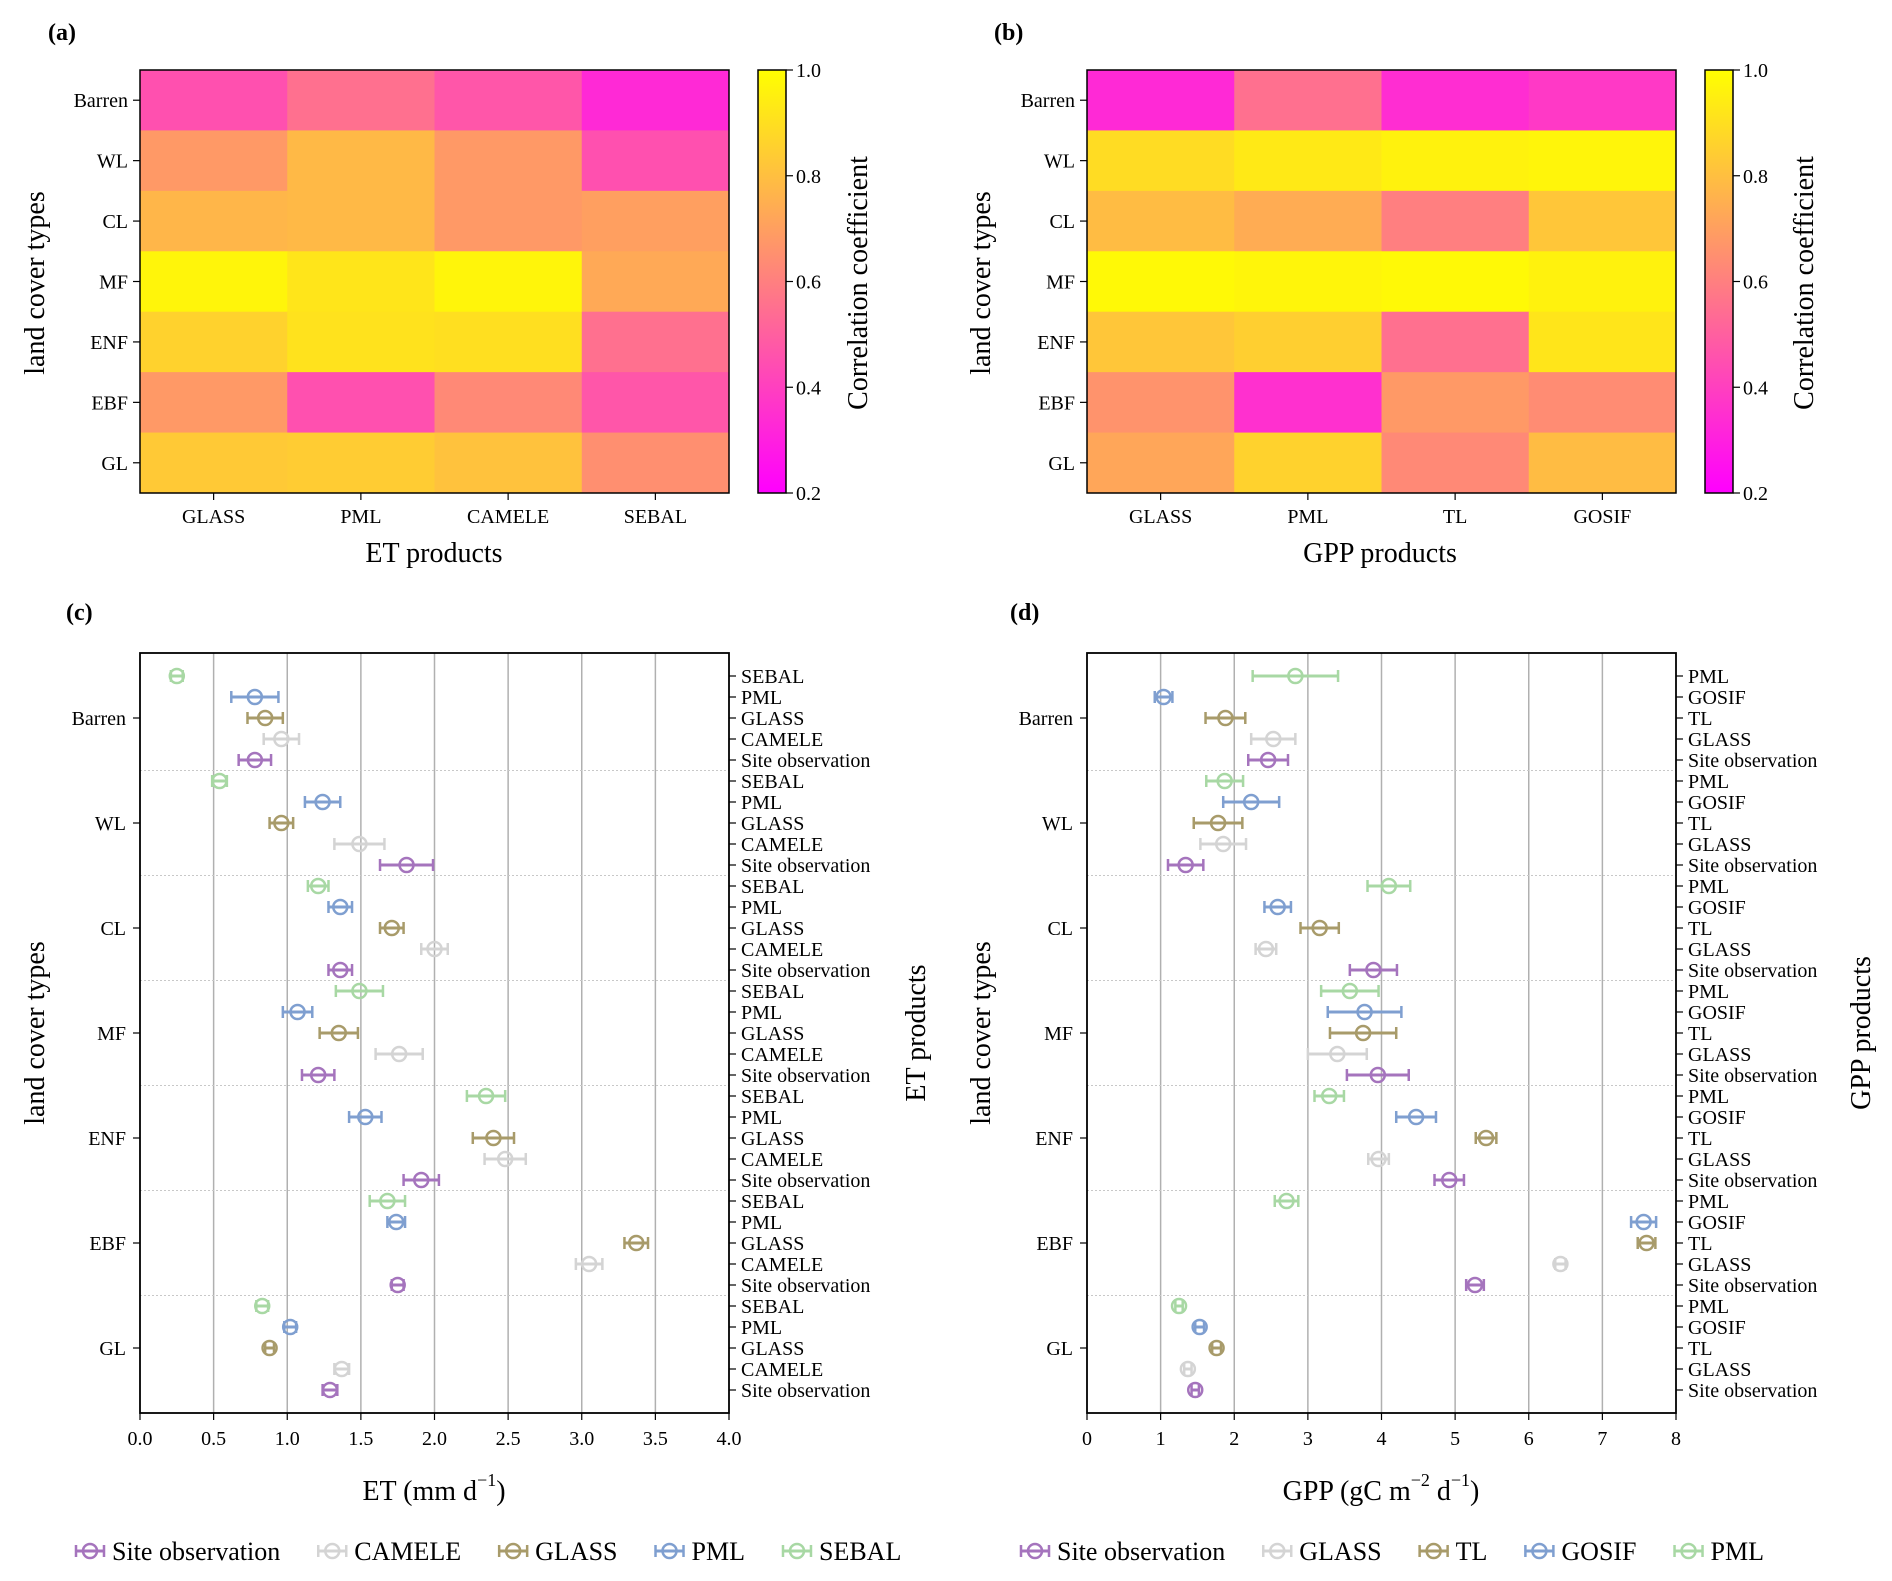  What do you see at coordinates (1059, 162) in the screenshot?
I see `y-tick-label: WL` at bounding box center [1059, 162].